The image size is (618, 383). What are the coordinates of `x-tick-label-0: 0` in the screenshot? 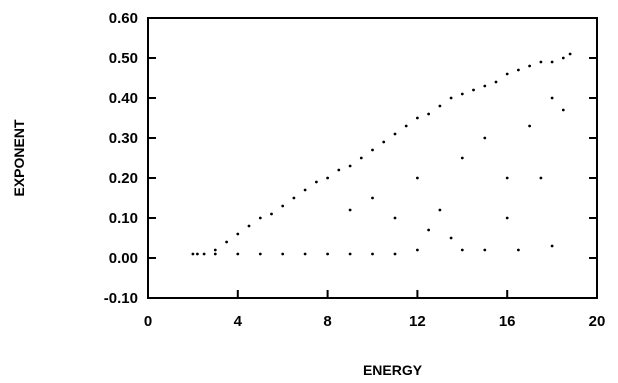 It's located at (148, 321).